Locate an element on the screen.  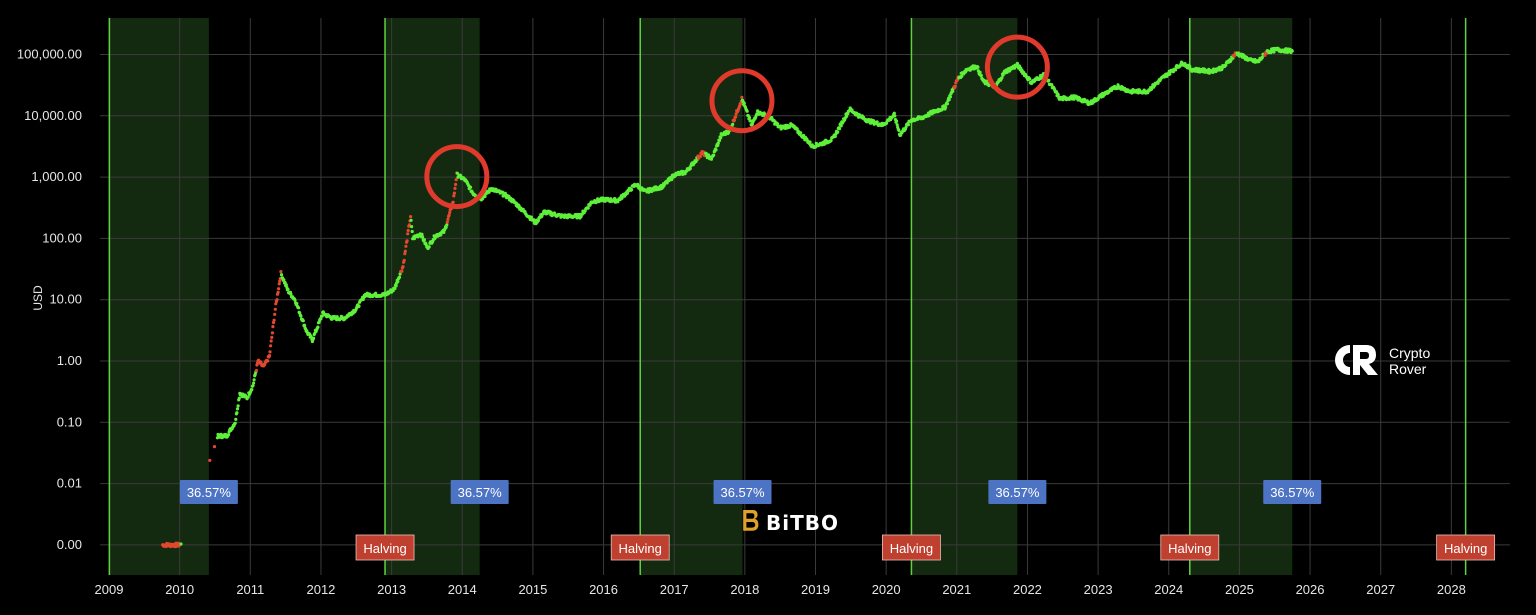
y-tick-label: 10.00 is located at coordinates (65, 299).